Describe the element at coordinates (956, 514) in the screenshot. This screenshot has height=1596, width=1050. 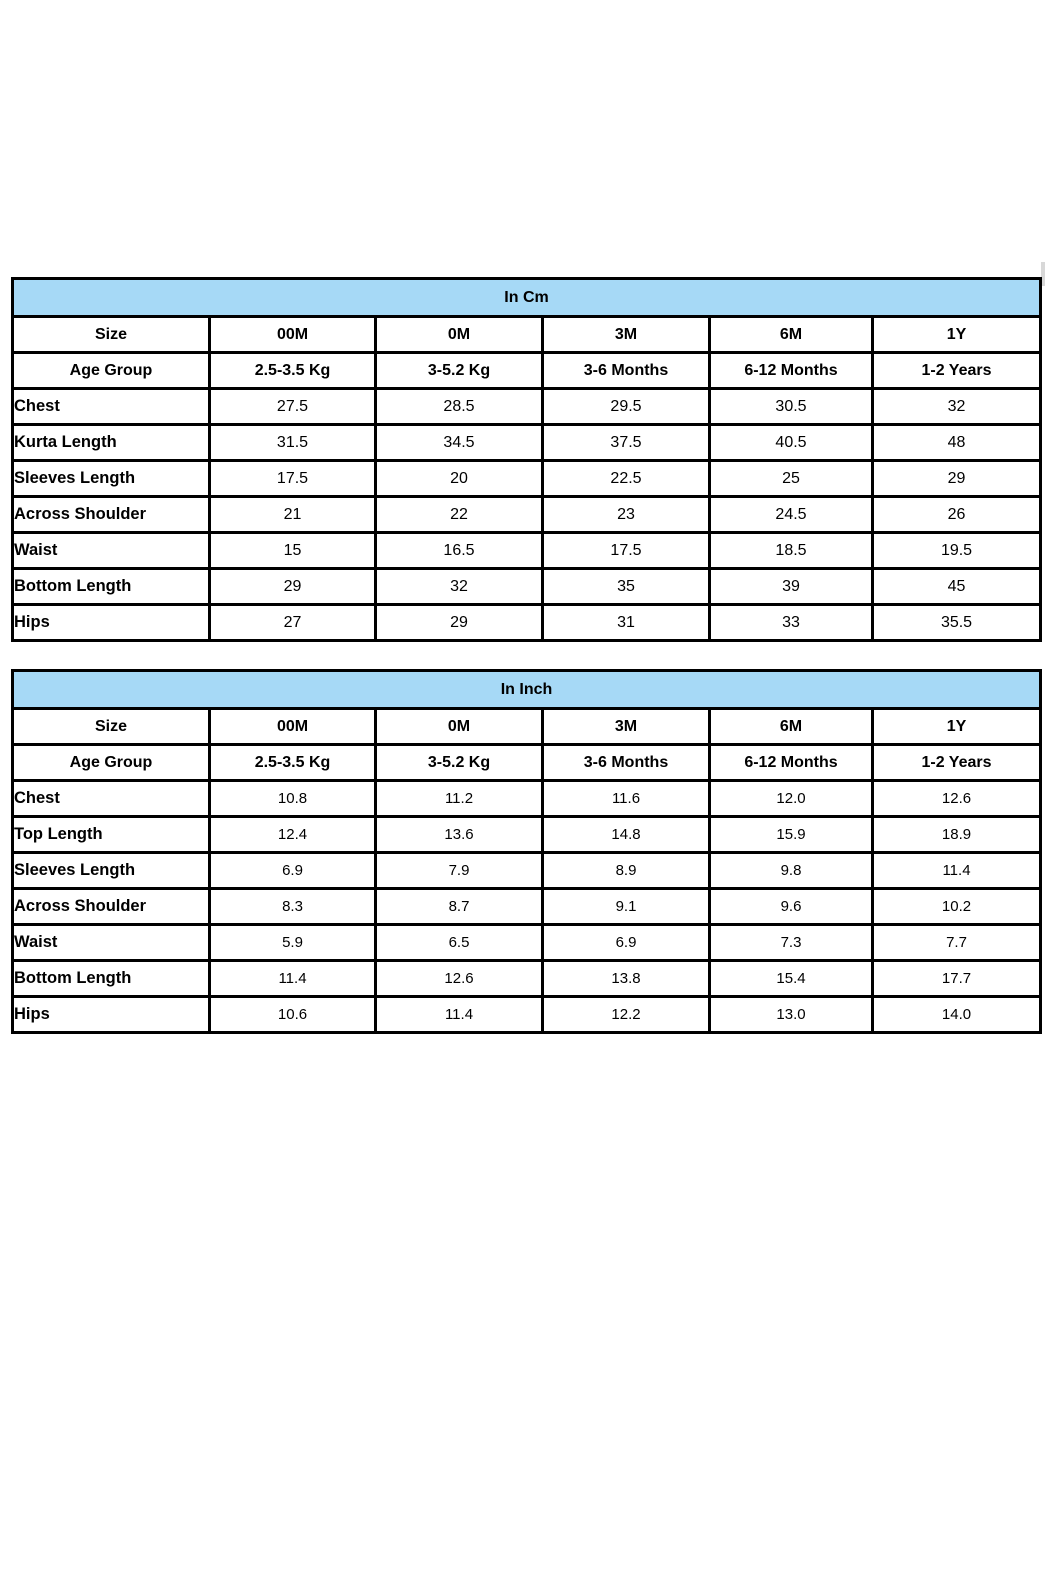
I see `measurement-cell: 26` at that location.